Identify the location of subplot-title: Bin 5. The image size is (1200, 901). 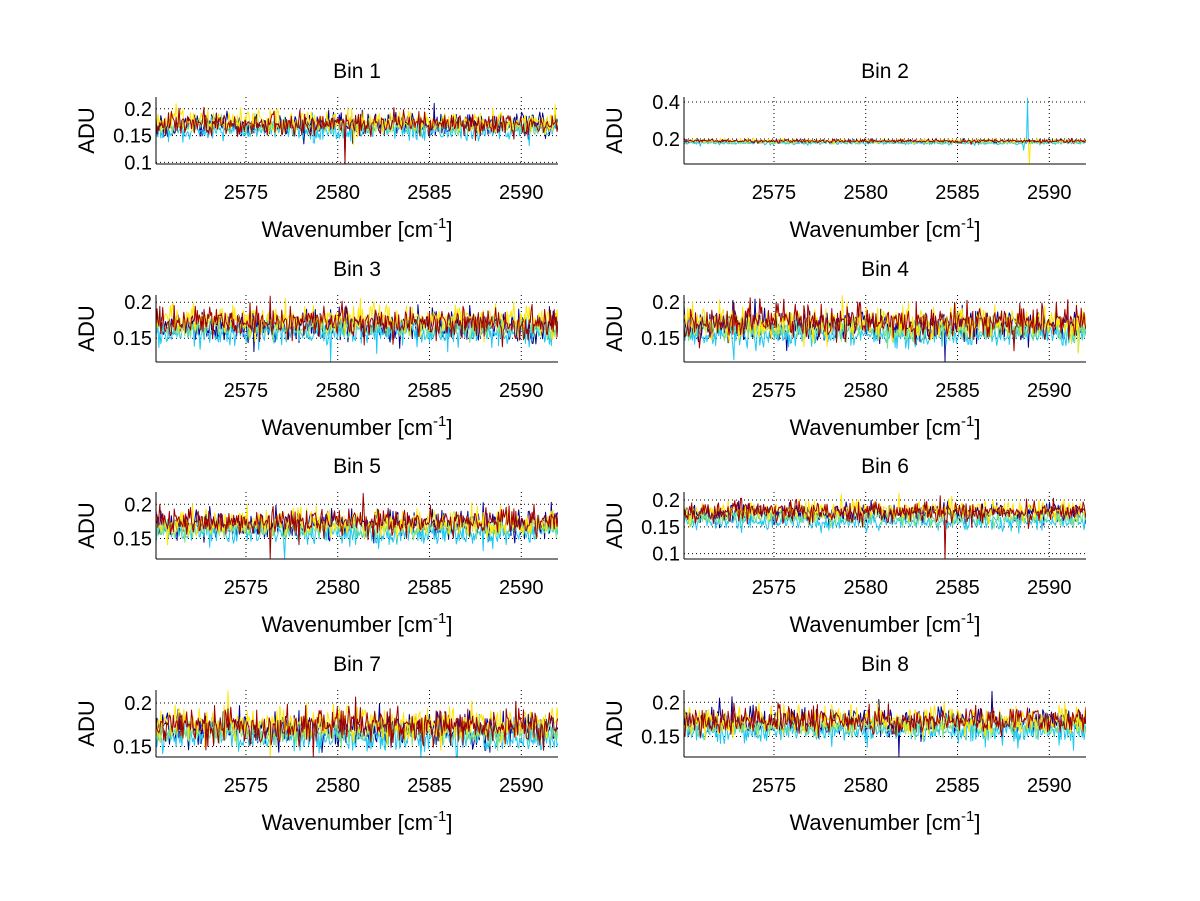
(357, 466).